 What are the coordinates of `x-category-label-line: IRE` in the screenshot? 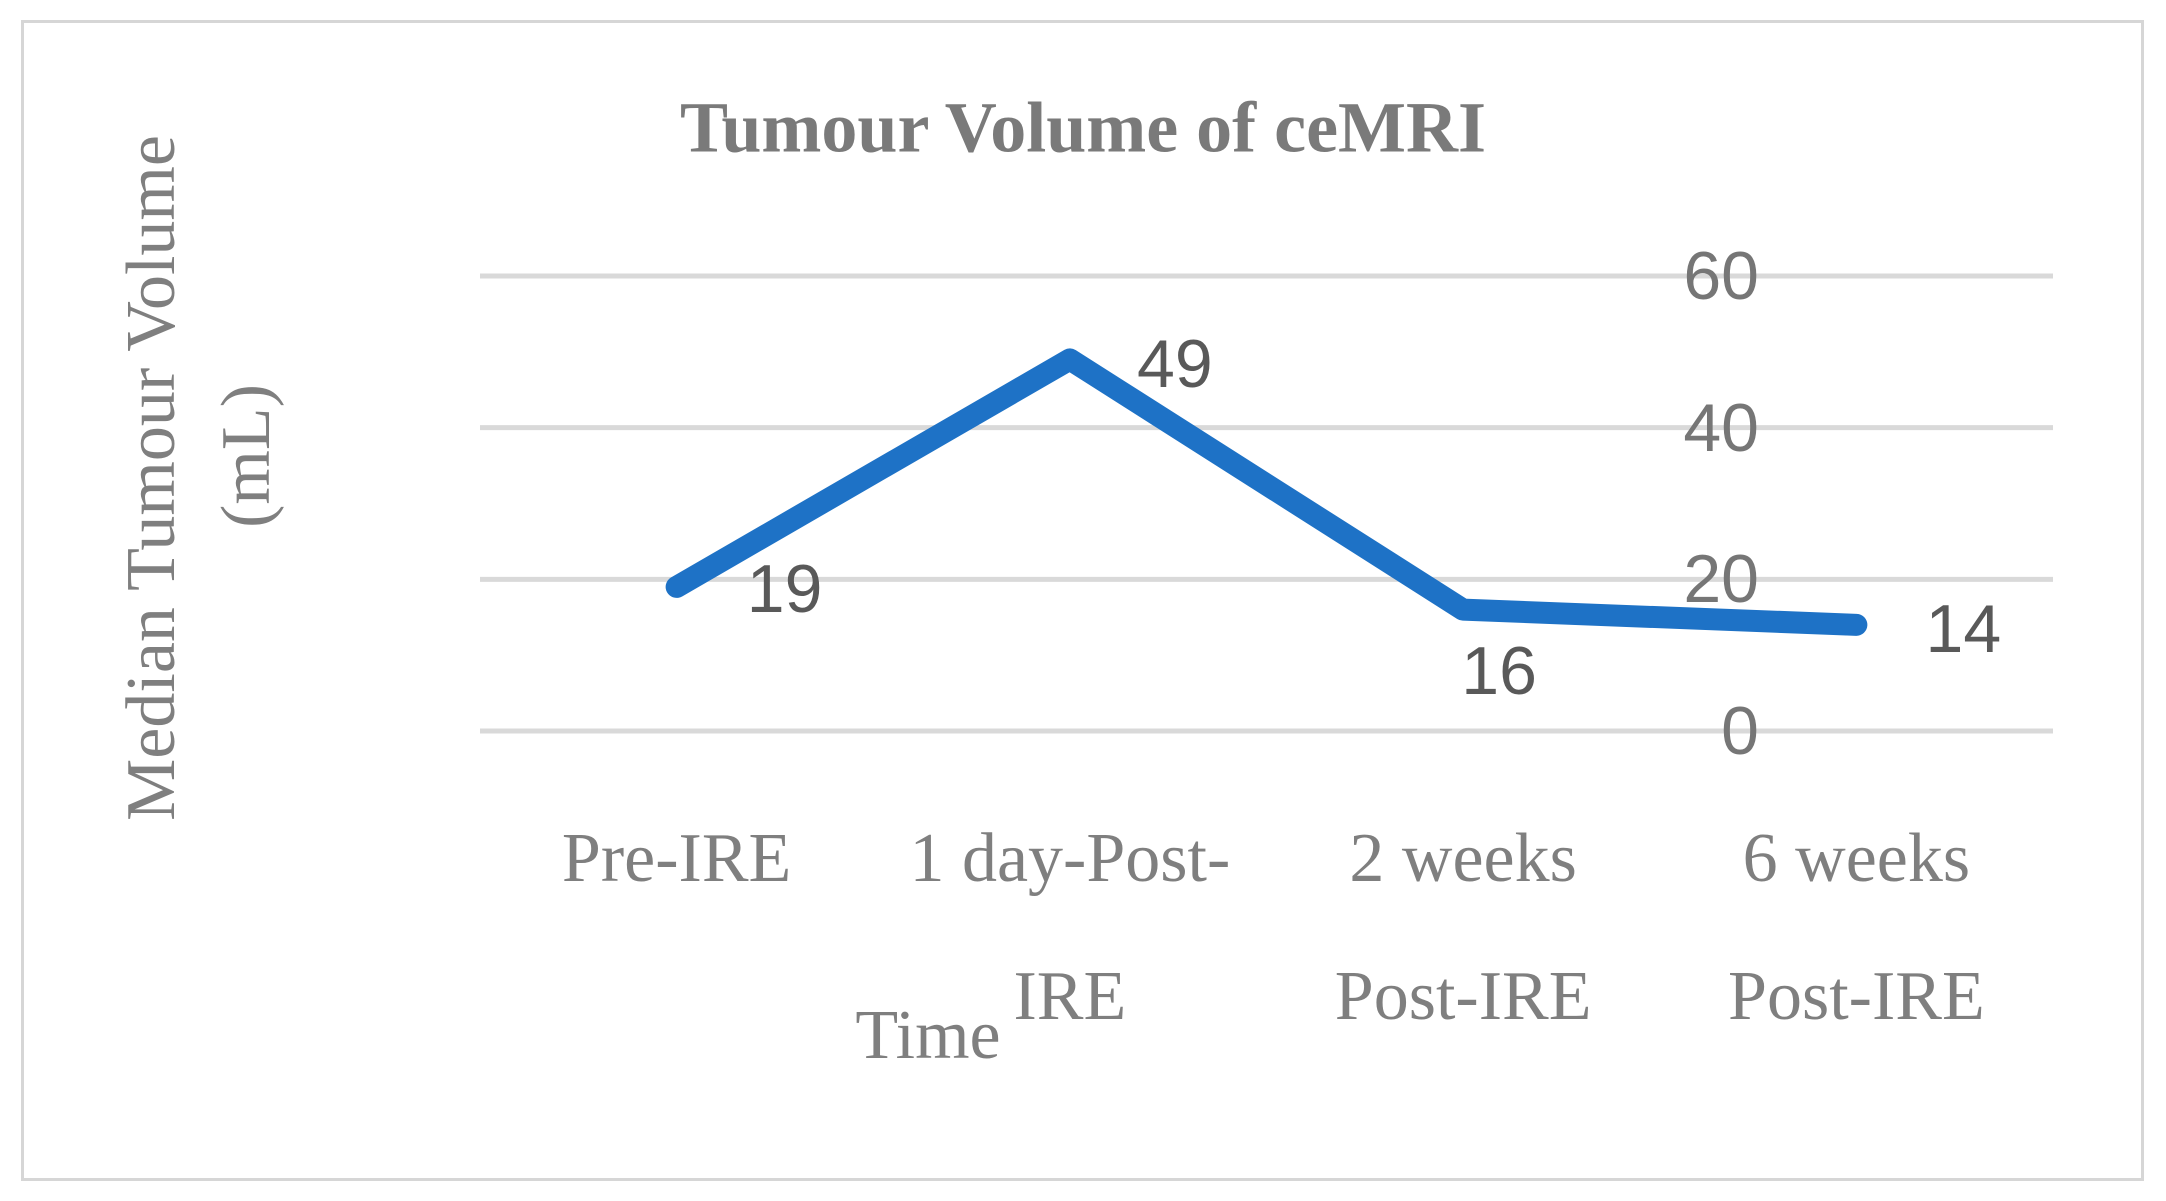 It's located at (1070, 996).